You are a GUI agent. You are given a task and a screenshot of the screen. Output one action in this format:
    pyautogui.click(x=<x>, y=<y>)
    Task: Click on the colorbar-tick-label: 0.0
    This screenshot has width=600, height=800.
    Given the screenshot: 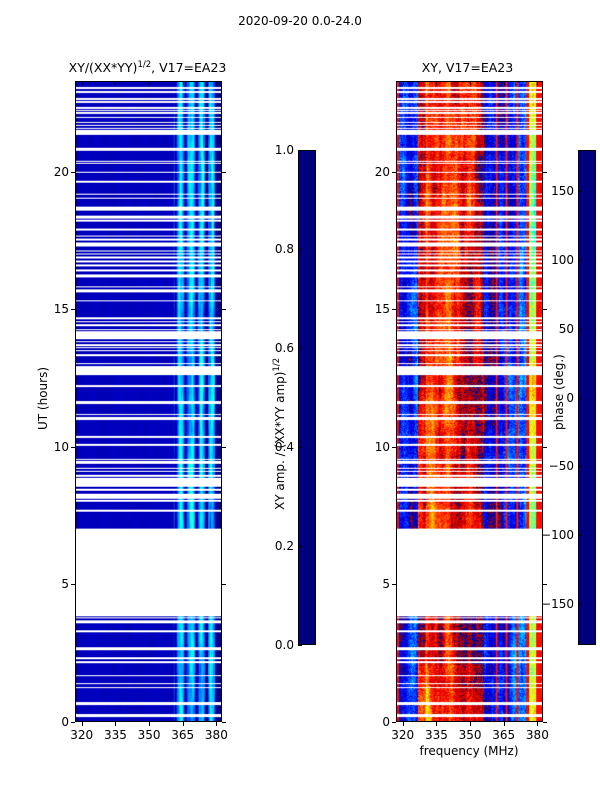 What is the action you would take?
    pyautogui.click(x=284, y=645)
    